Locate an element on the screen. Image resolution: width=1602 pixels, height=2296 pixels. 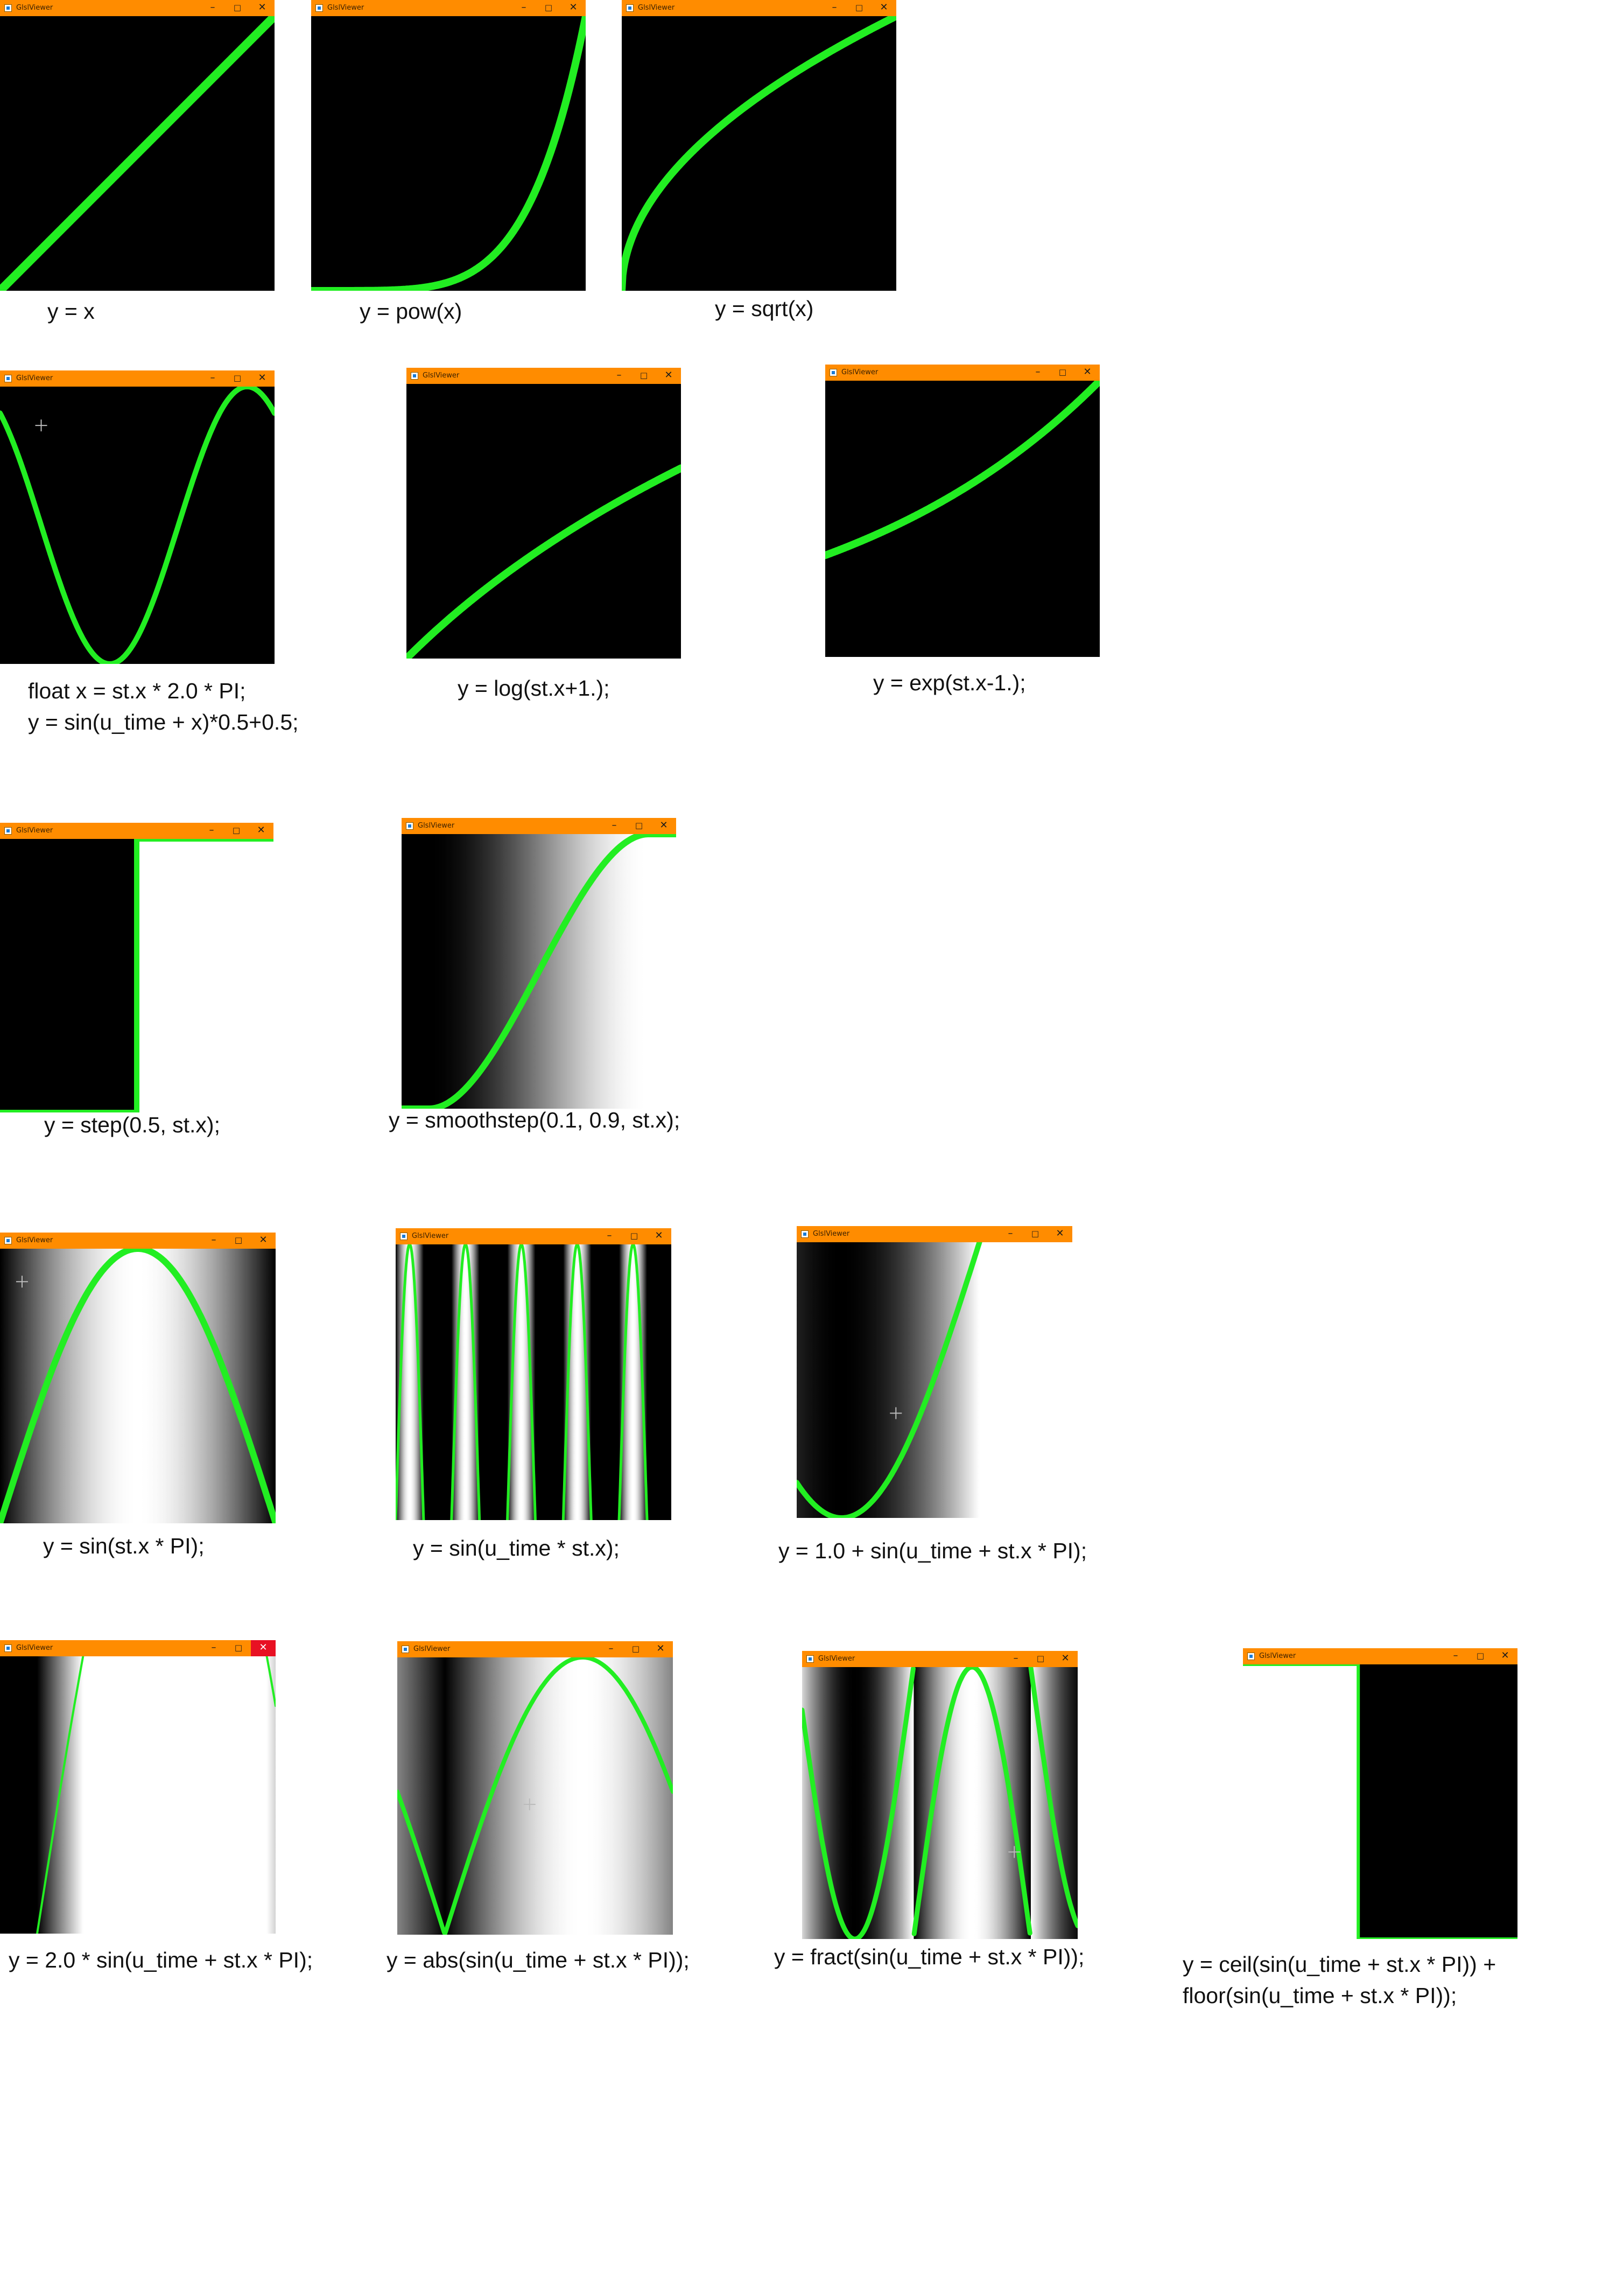
formula-caption: y = abs(sin(u_time + st.x * PI)); is located at coordinates (539, 1960).